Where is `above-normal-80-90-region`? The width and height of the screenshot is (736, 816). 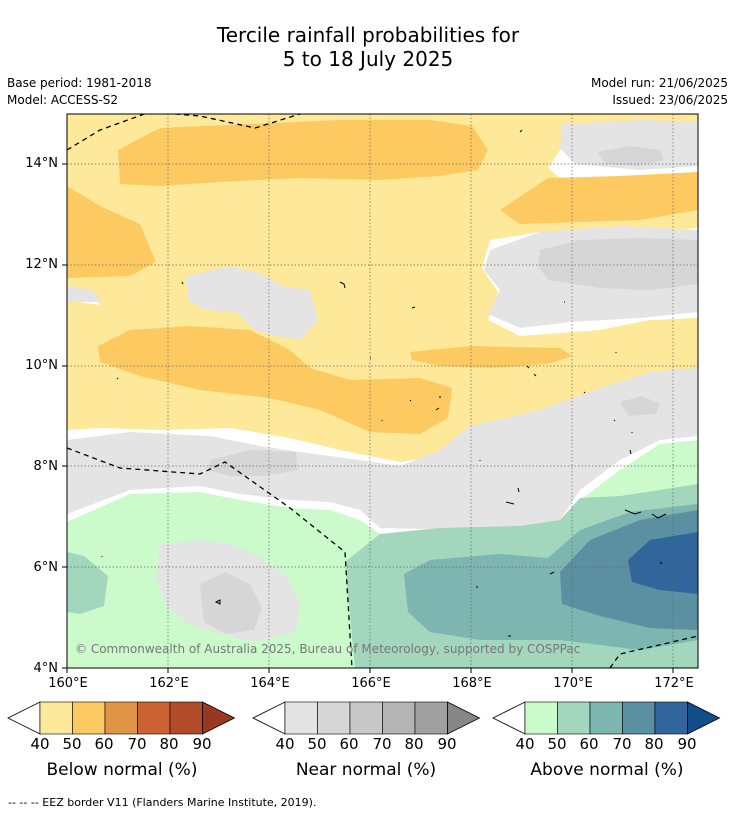 above-normal-80-90-region is located at coordinates (663, 563).